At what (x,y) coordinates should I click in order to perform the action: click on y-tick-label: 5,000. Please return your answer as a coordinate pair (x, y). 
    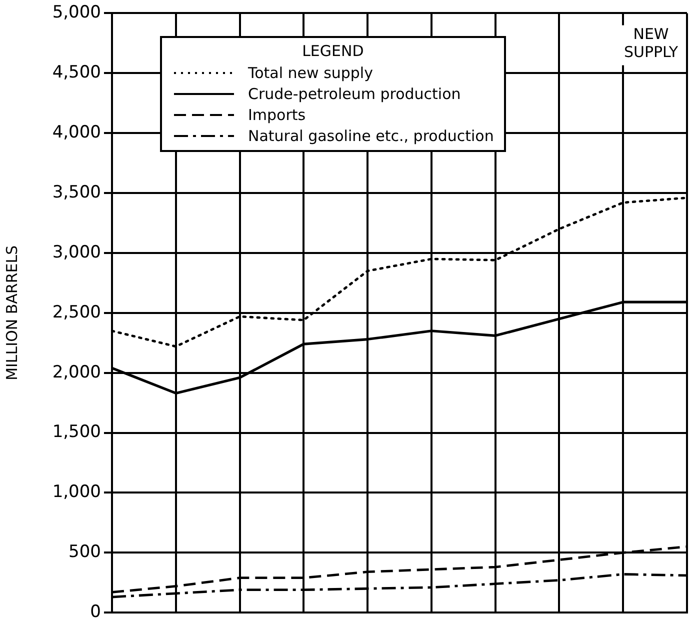
    Looking at the image, I should click on (76, 12).